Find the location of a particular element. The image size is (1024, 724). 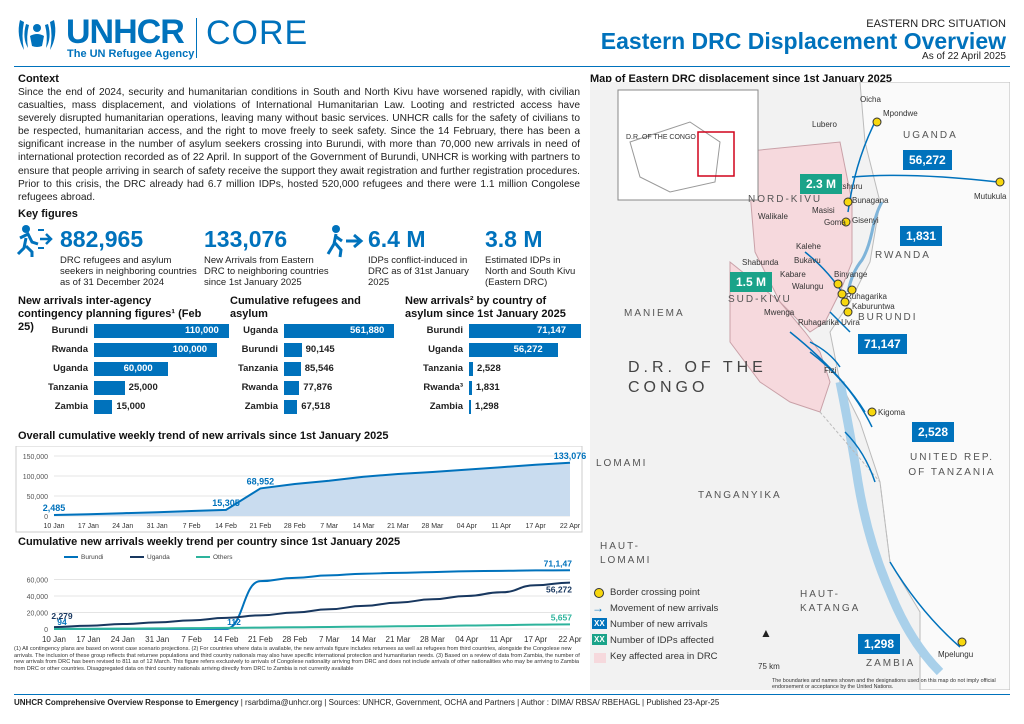

place-kabare: Kabare is located at coordinates (793, 274).